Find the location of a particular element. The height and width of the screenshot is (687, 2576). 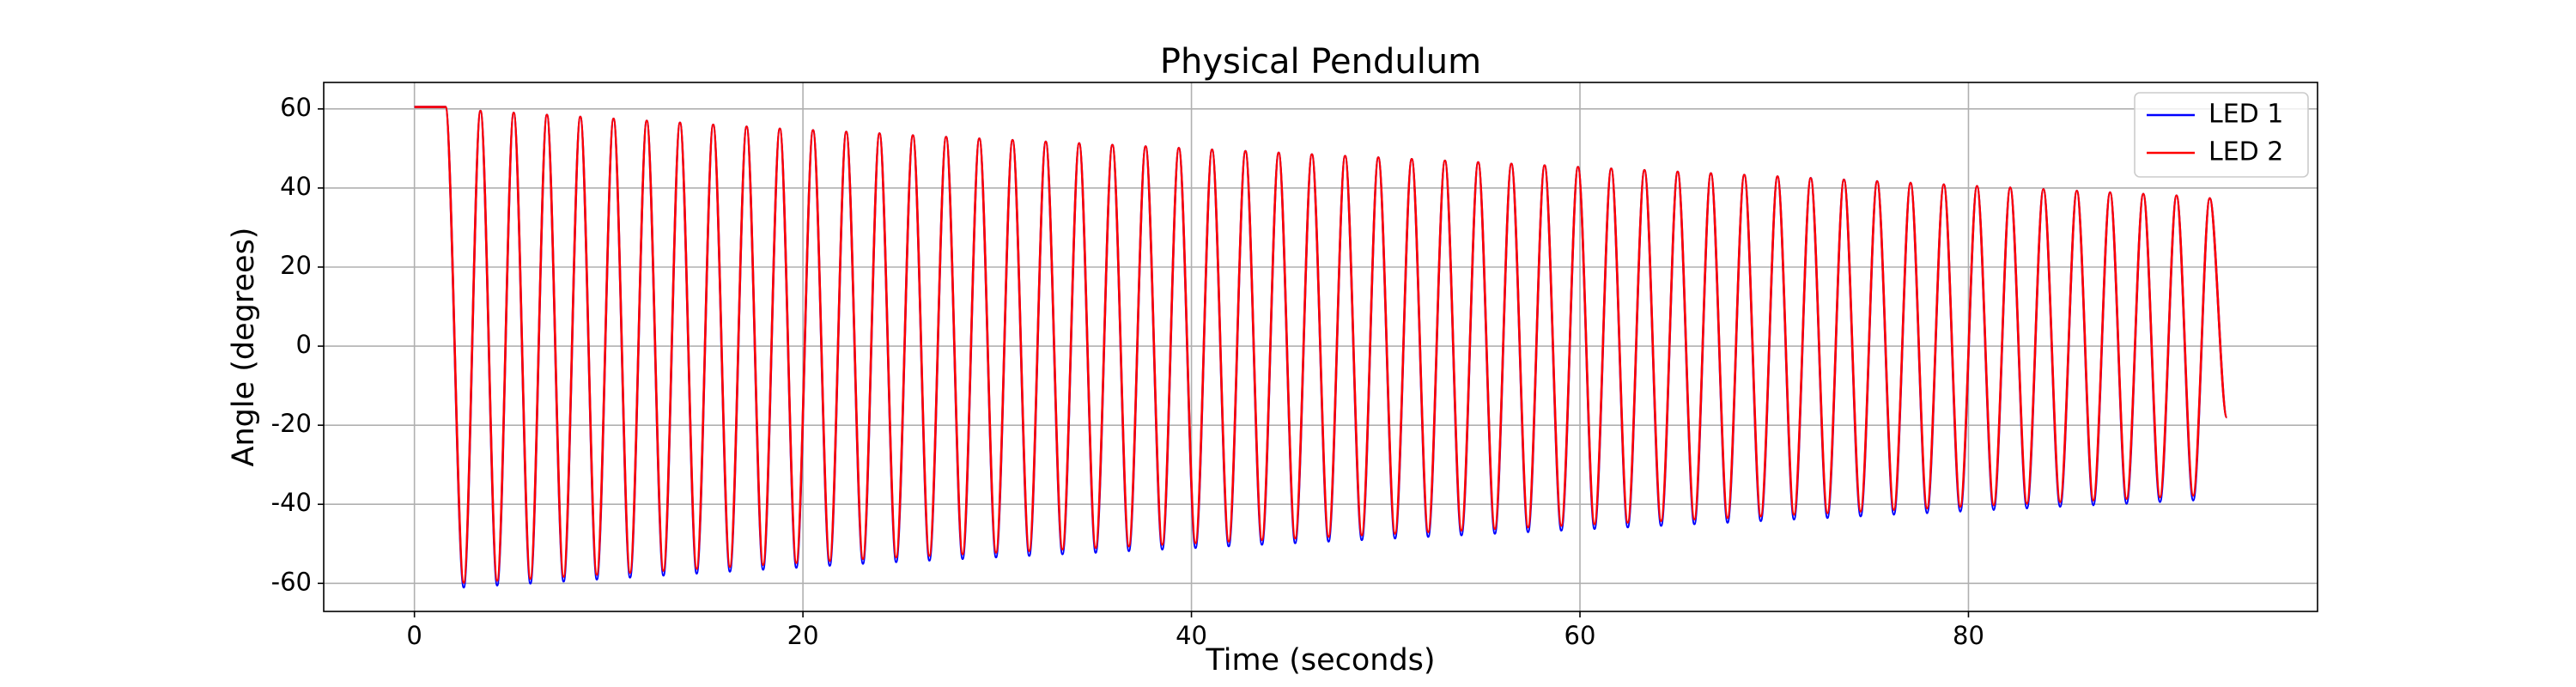

y-axis-label: Angle (degrees) is located at coordinates (244, 347).